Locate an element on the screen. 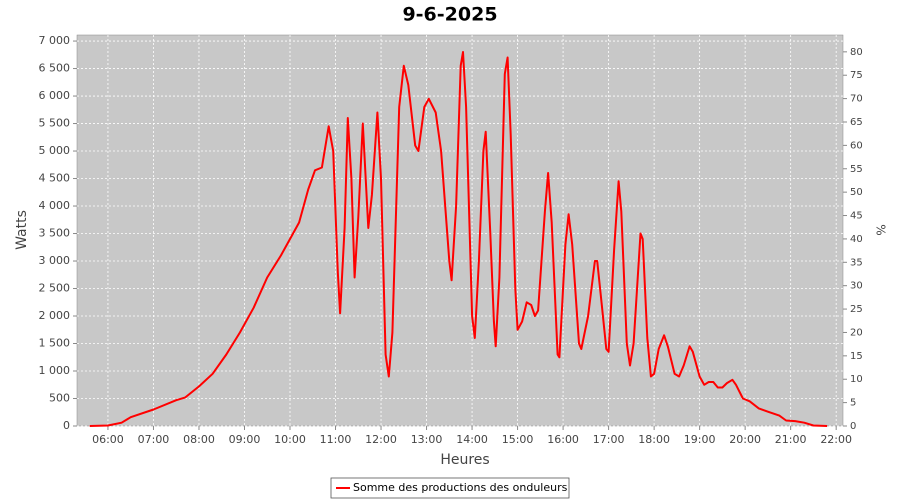 The image size is (900, 500). y2-tick-label: 60 is located at coordinates (856, 145).